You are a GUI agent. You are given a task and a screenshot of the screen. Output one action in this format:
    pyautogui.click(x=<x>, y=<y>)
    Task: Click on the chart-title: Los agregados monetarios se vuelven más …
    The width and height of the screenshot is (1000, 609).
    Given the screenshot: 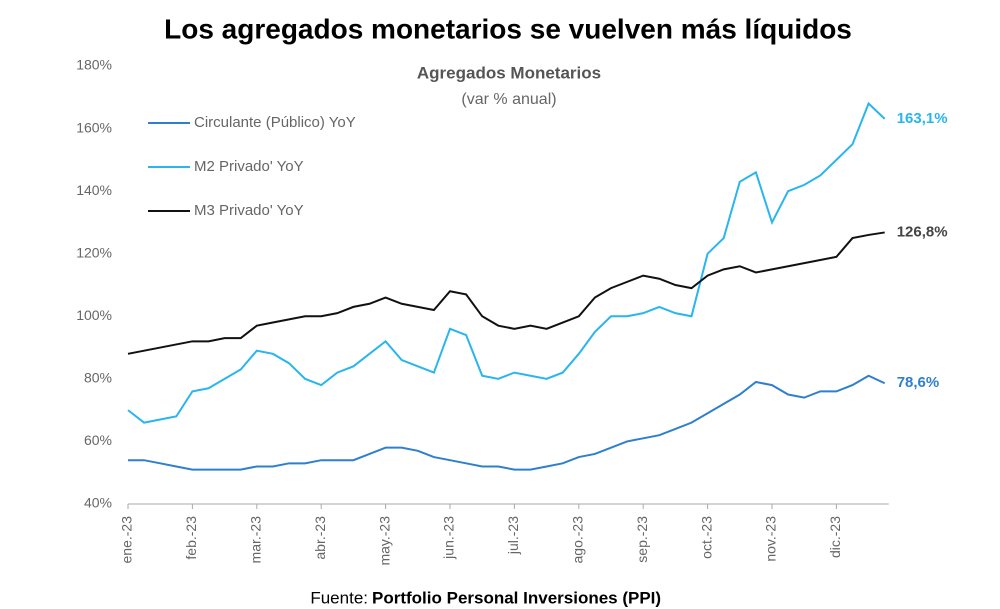 What is the action you would take?
    pyautogui.click(x=508, y=28)
    